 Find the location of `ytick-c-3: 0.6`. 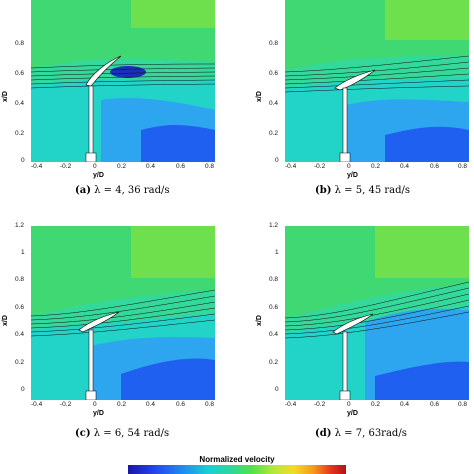

ytick-c-3: 0.6 is located at coordinates (20, 307).